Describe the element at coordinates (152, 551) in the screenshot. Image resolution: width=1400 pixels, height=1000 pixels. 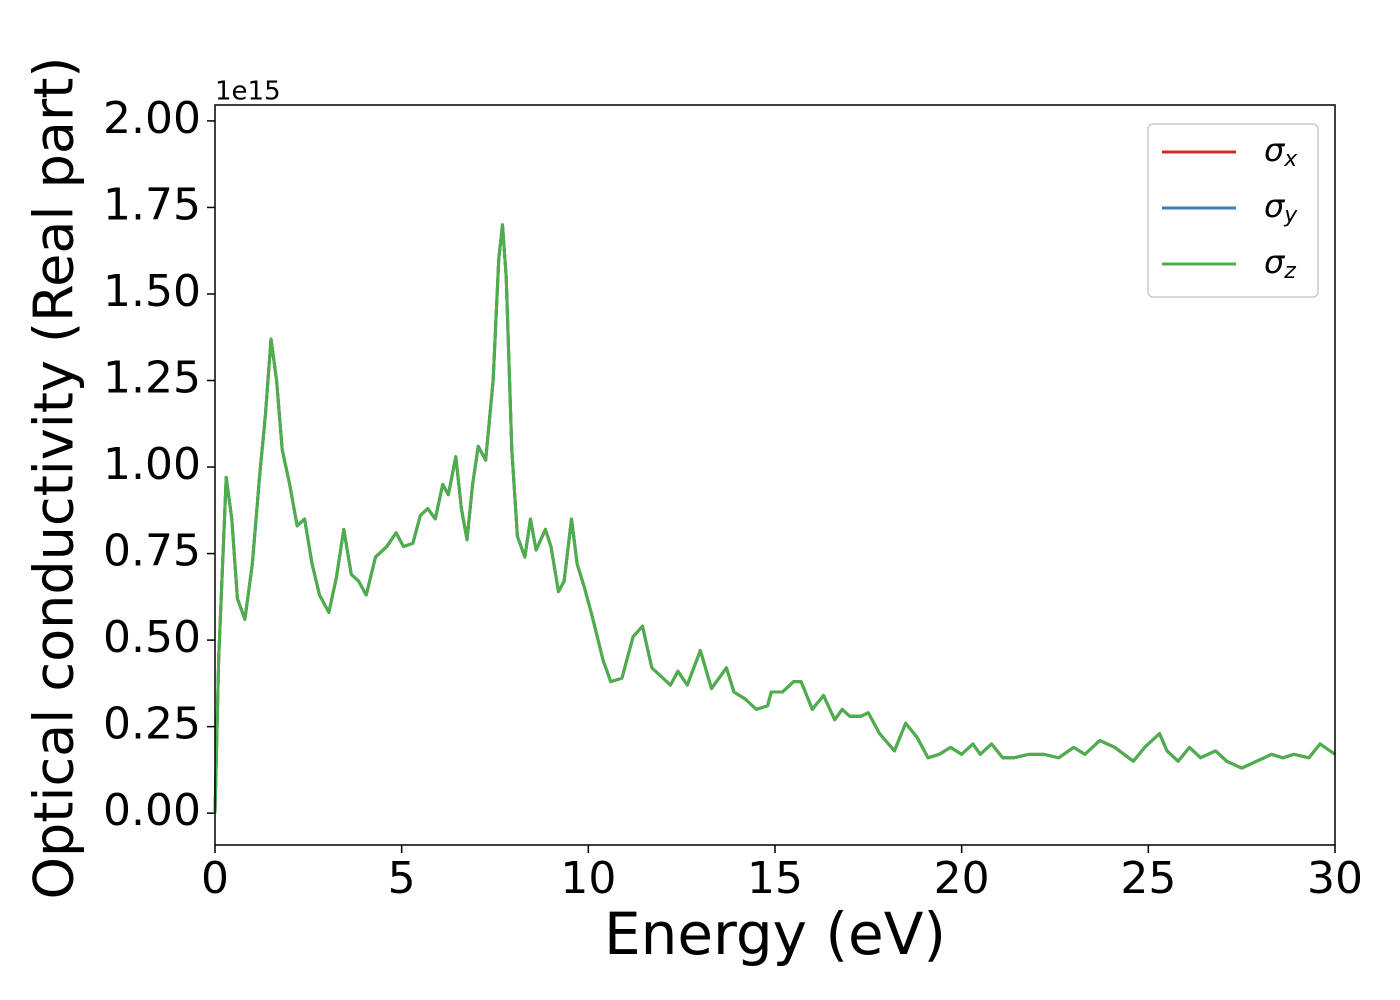
I see `y-tick-label: 0.75` at that location.